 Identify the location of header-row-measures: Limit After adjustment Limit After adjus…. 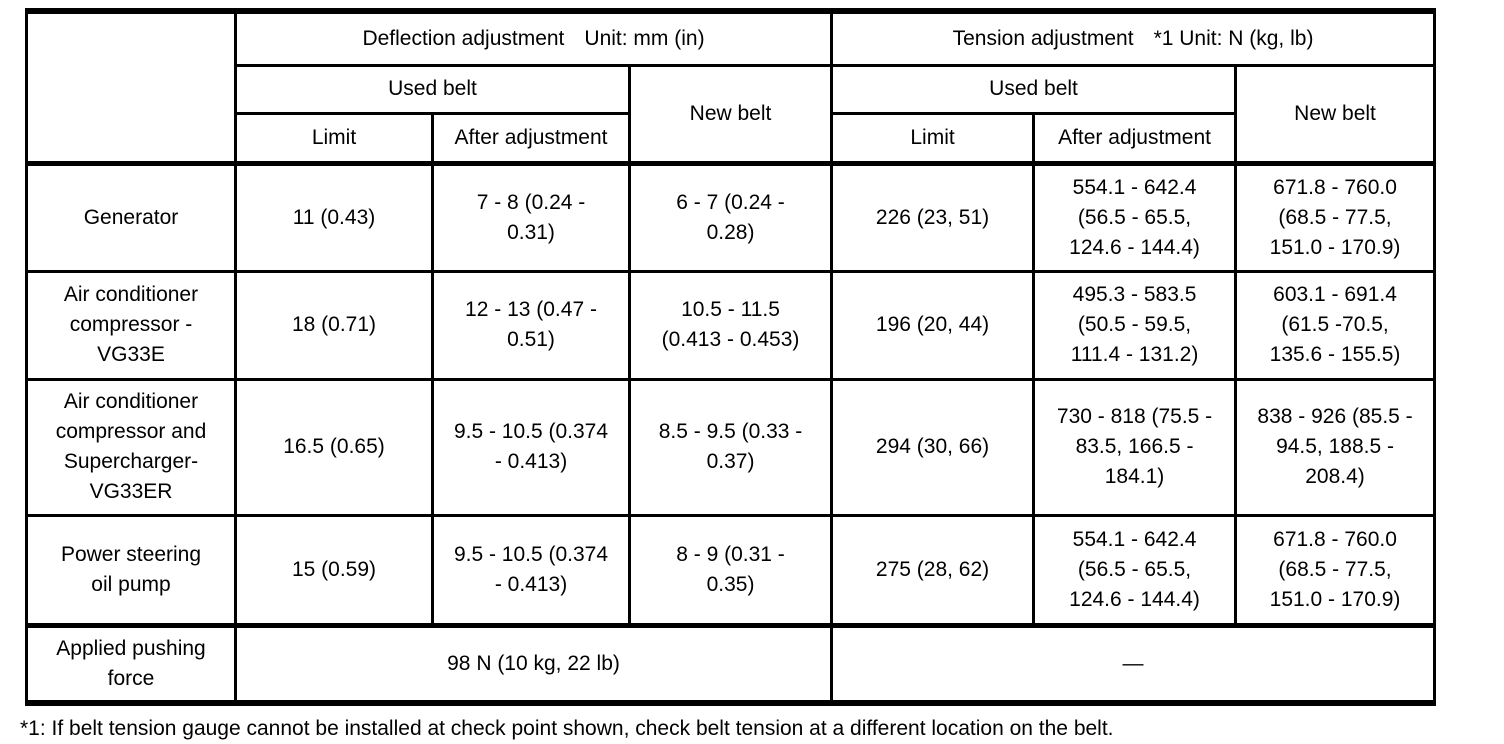
(731, 138).